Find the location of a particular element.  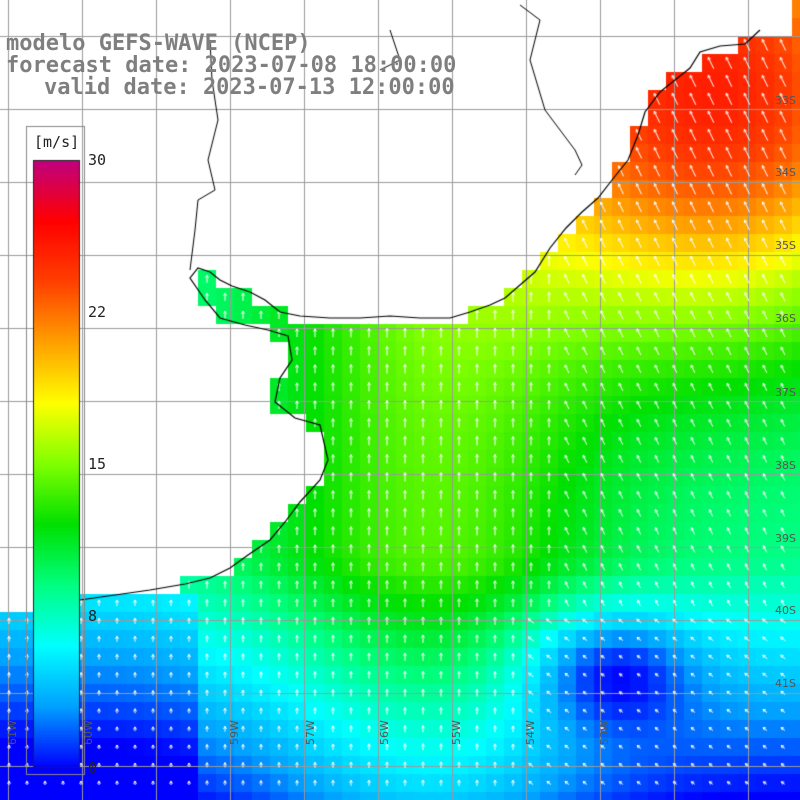

lon-label: 53W is located at coordinates (604, 732).